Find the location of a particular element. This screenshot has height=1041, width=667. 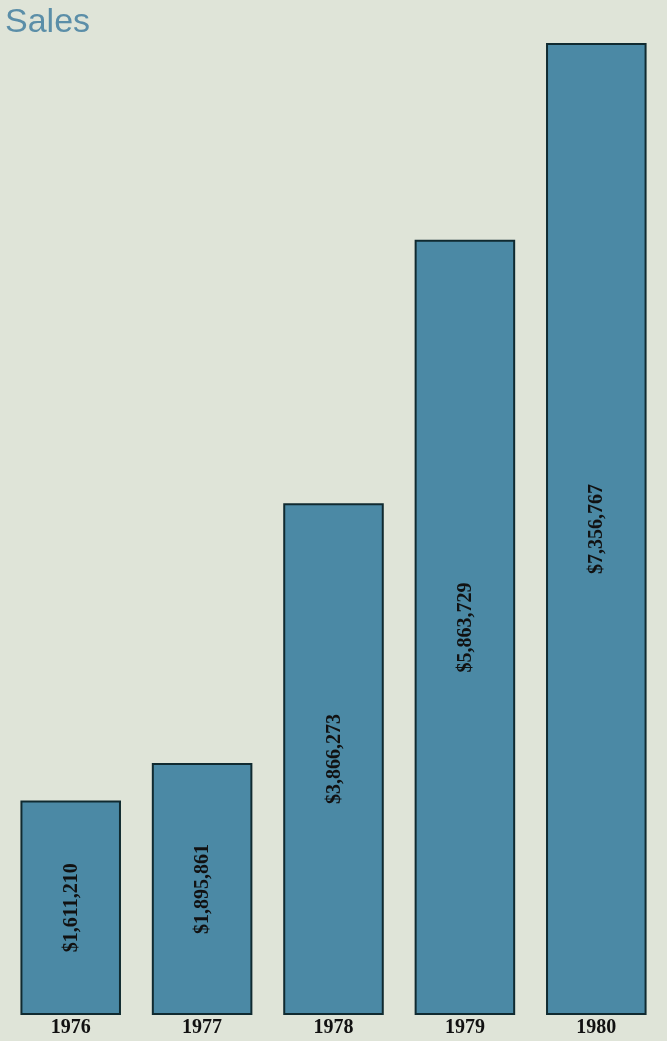

data-label: $1,895,861 is located at coordinates (201, 889).